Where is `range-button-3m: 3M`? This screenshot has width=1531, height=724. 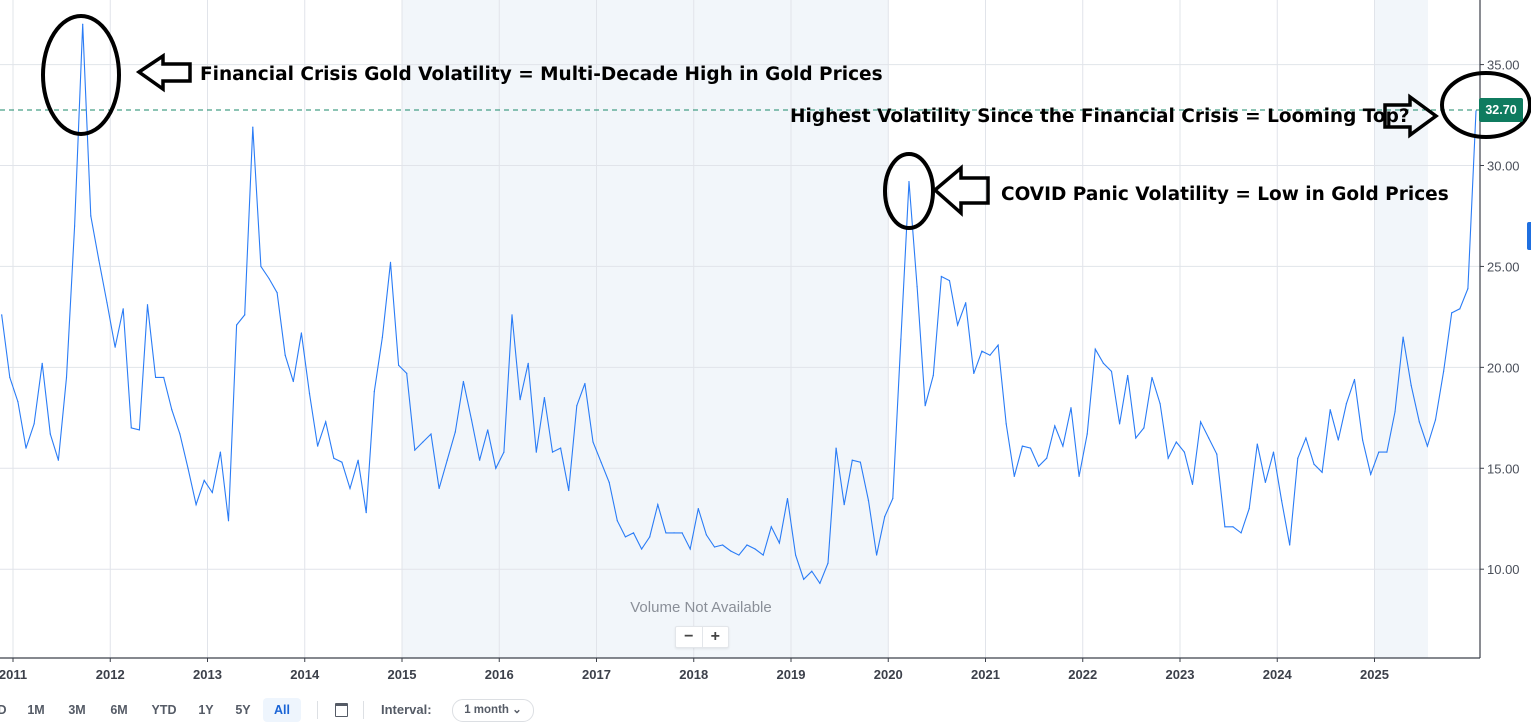
range-button-3m: 3M is located at coordinates (77, 710).